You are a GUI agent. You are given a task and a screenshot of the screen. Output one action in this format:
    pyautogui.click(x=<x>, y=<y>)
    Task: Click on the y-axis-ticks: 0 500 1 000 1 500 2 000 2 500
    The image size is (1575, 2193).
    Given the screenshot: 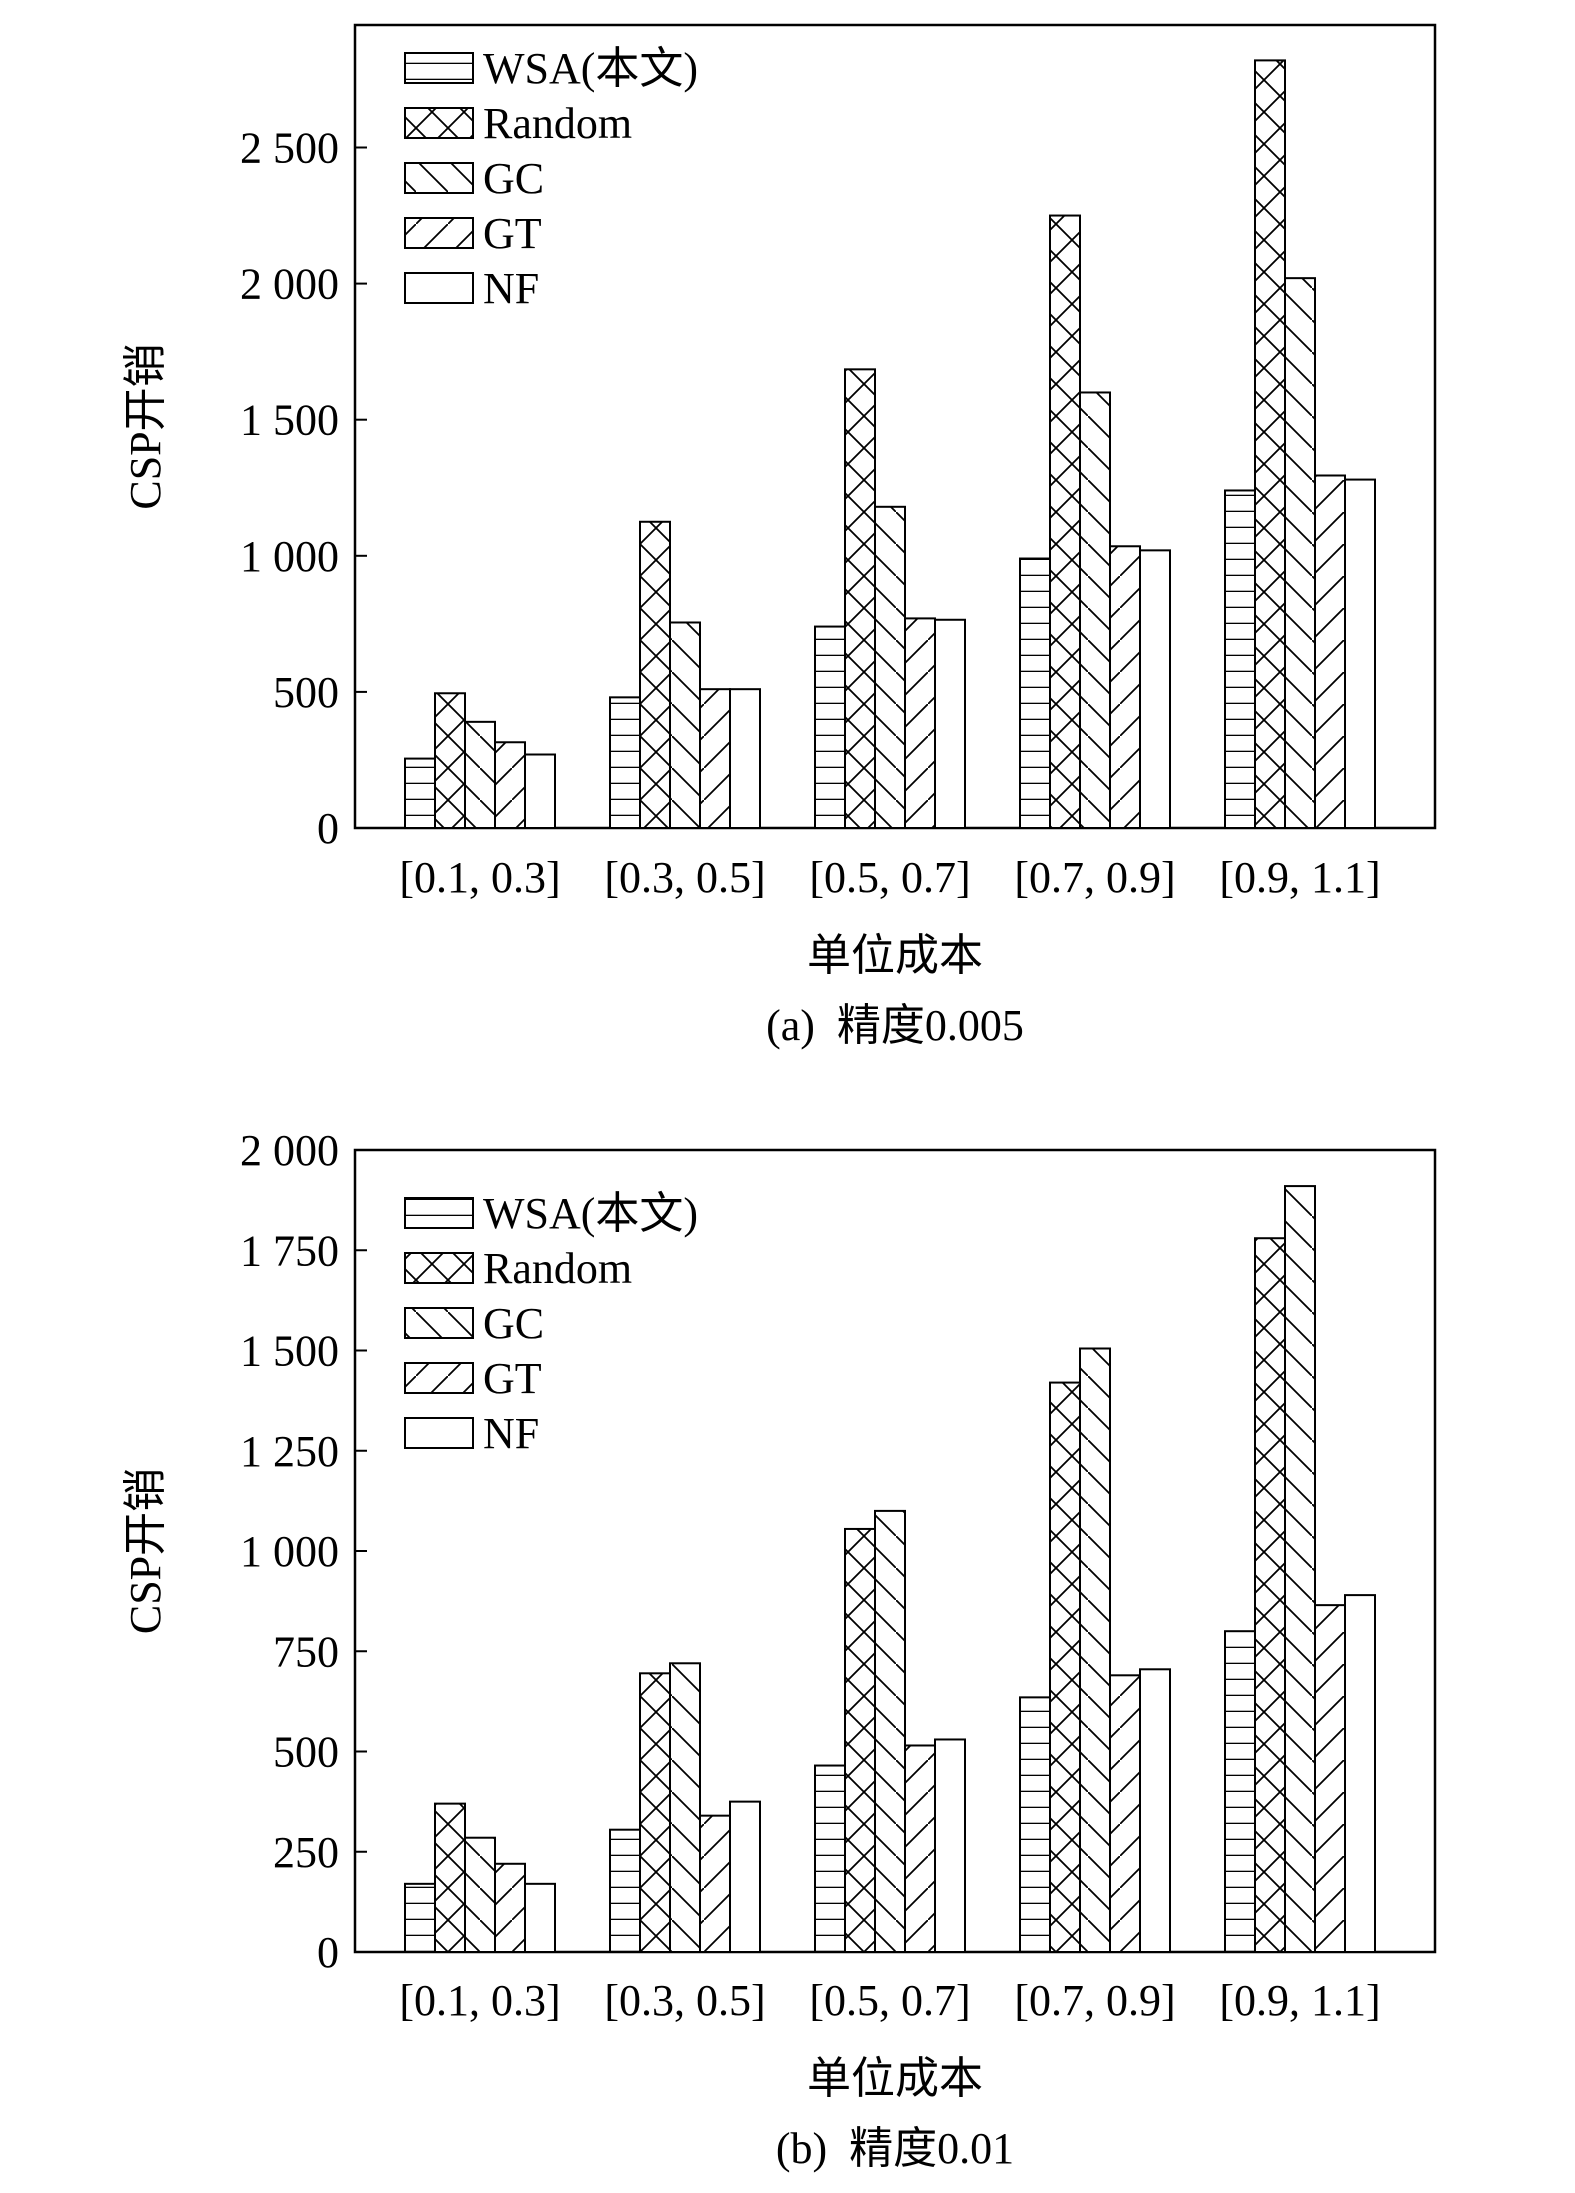 What is the action you would take?
    pyautogui.click(x=303, y=488)
    